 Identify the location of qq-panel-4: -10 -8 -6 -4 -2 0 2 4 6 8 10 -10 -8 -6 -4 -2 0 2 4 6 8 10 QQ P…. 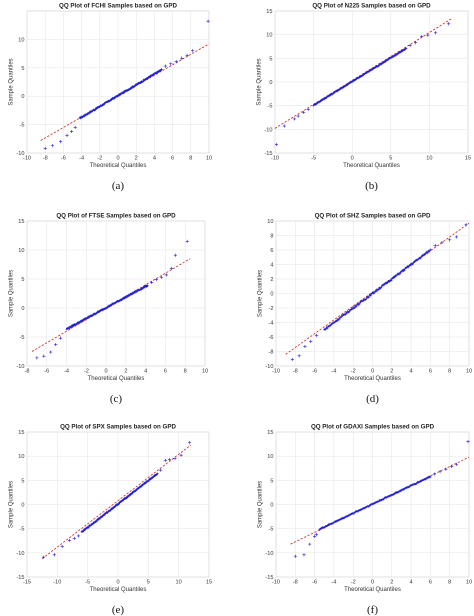
(365, 309).